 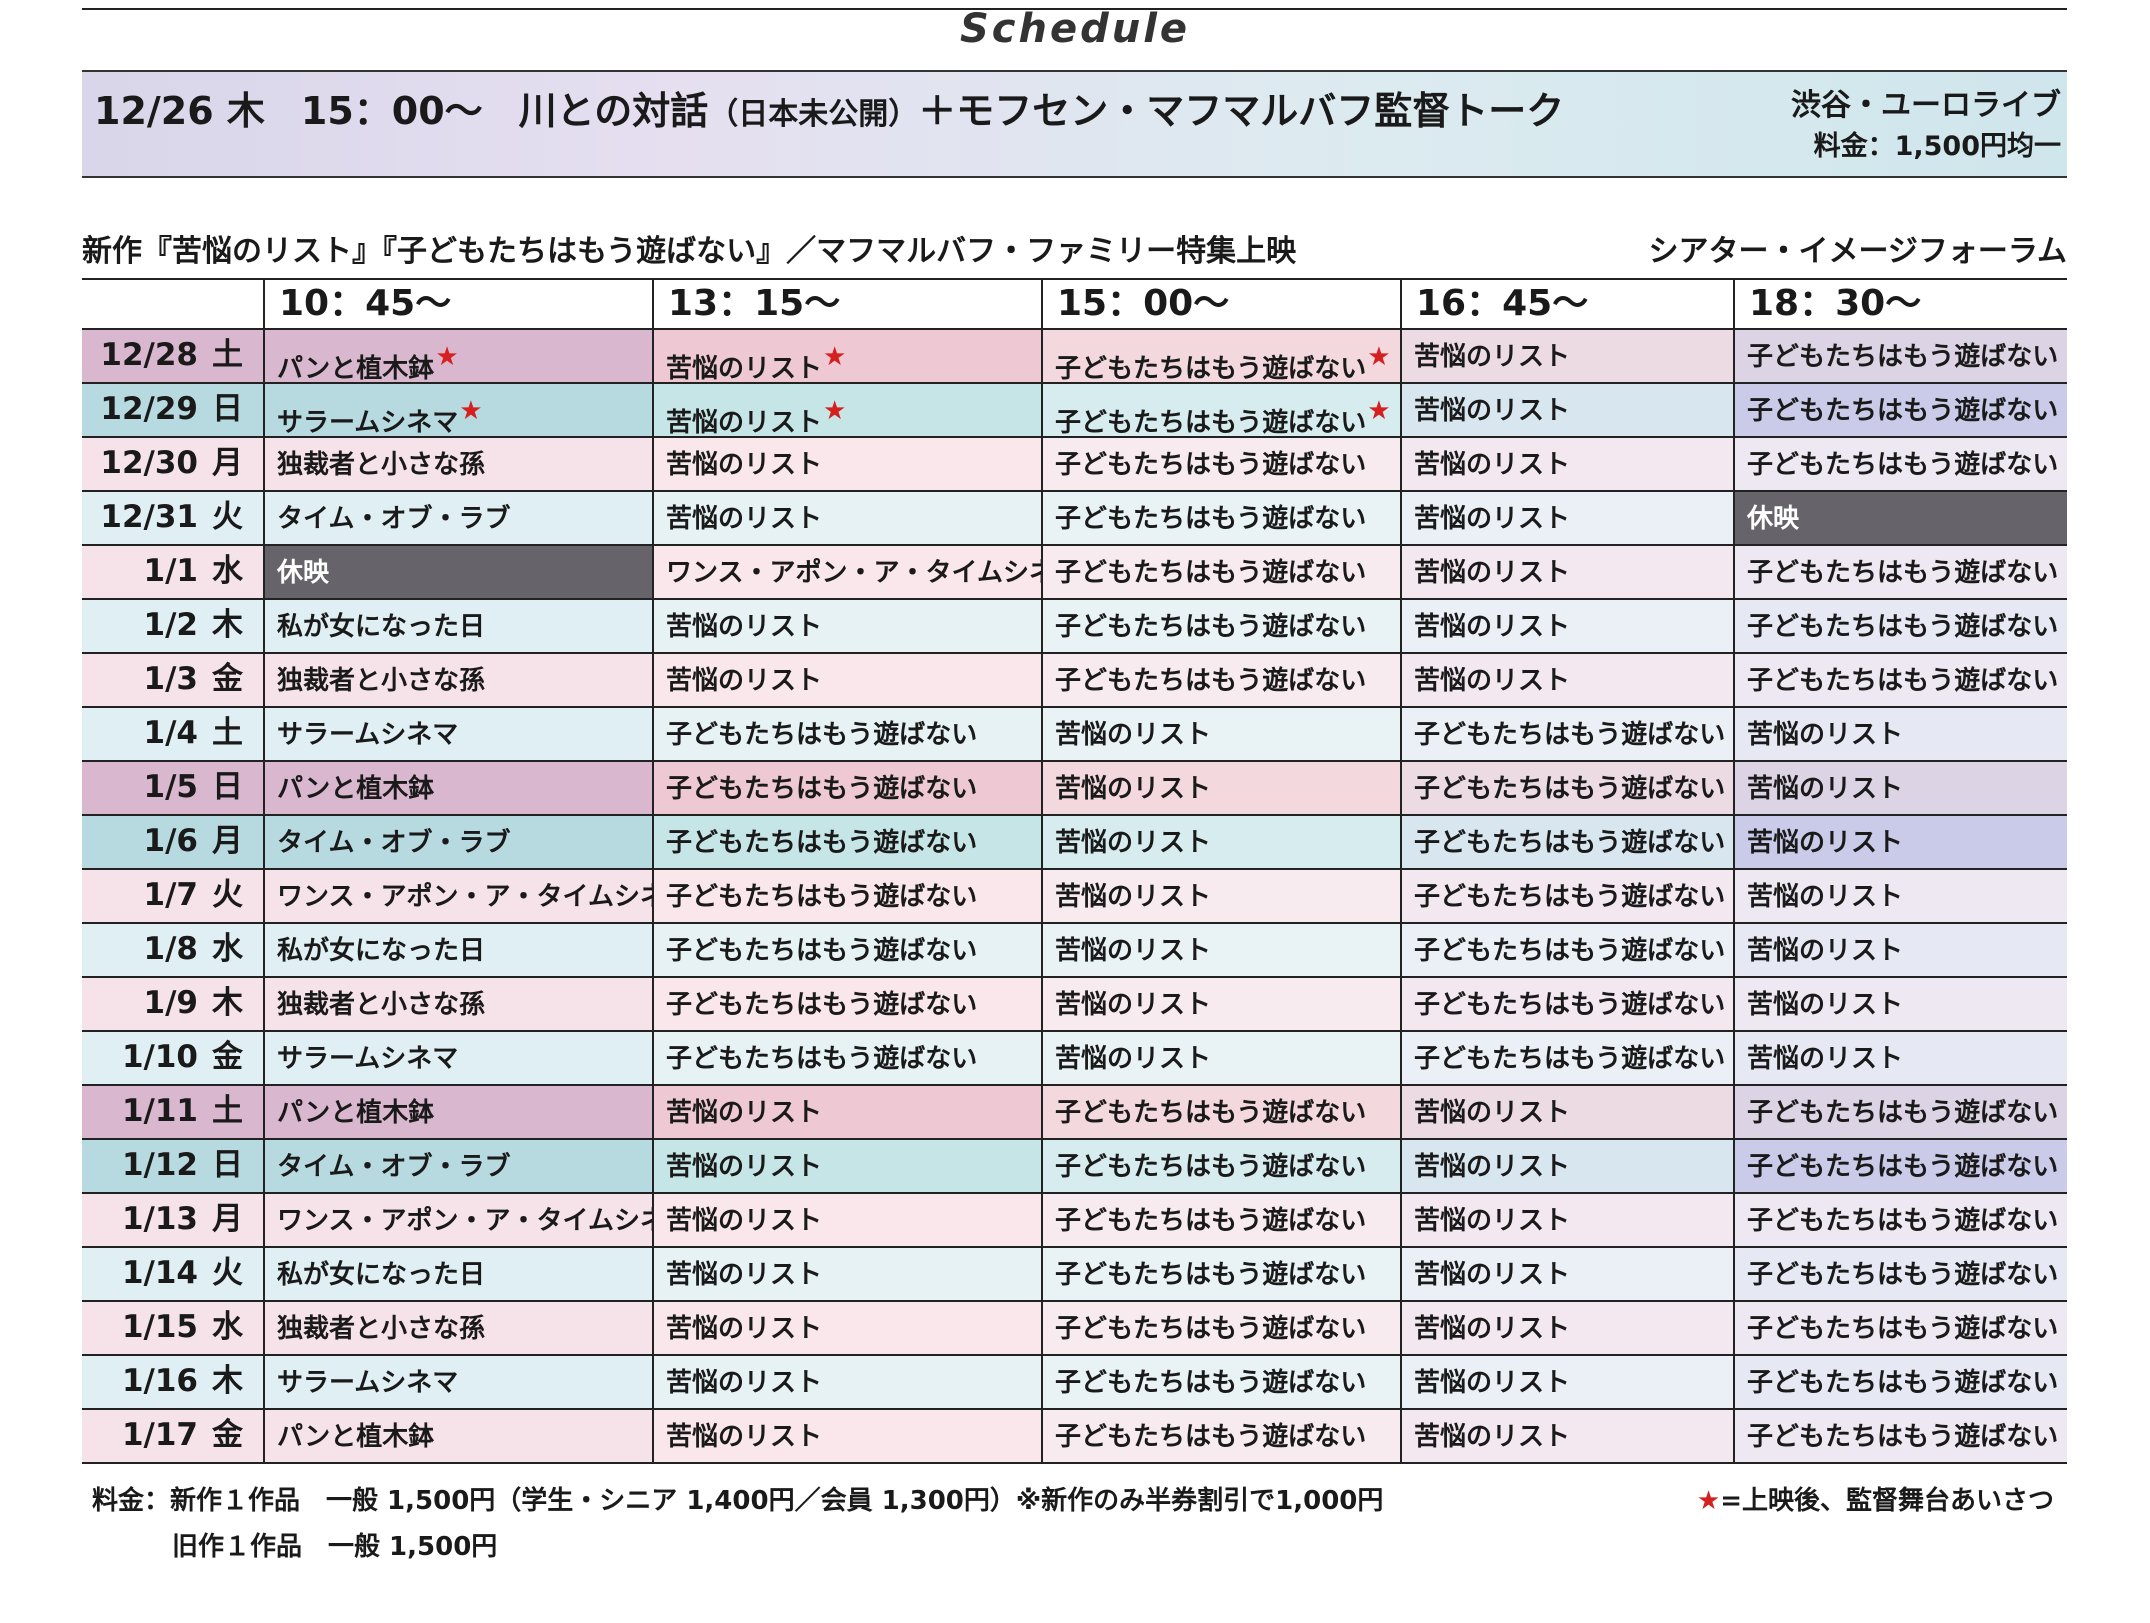 What do you see at coordinates (172, 1328) in the screenshot?
I see `row-date: 1/15 水` at bounding box center [172, 1328].